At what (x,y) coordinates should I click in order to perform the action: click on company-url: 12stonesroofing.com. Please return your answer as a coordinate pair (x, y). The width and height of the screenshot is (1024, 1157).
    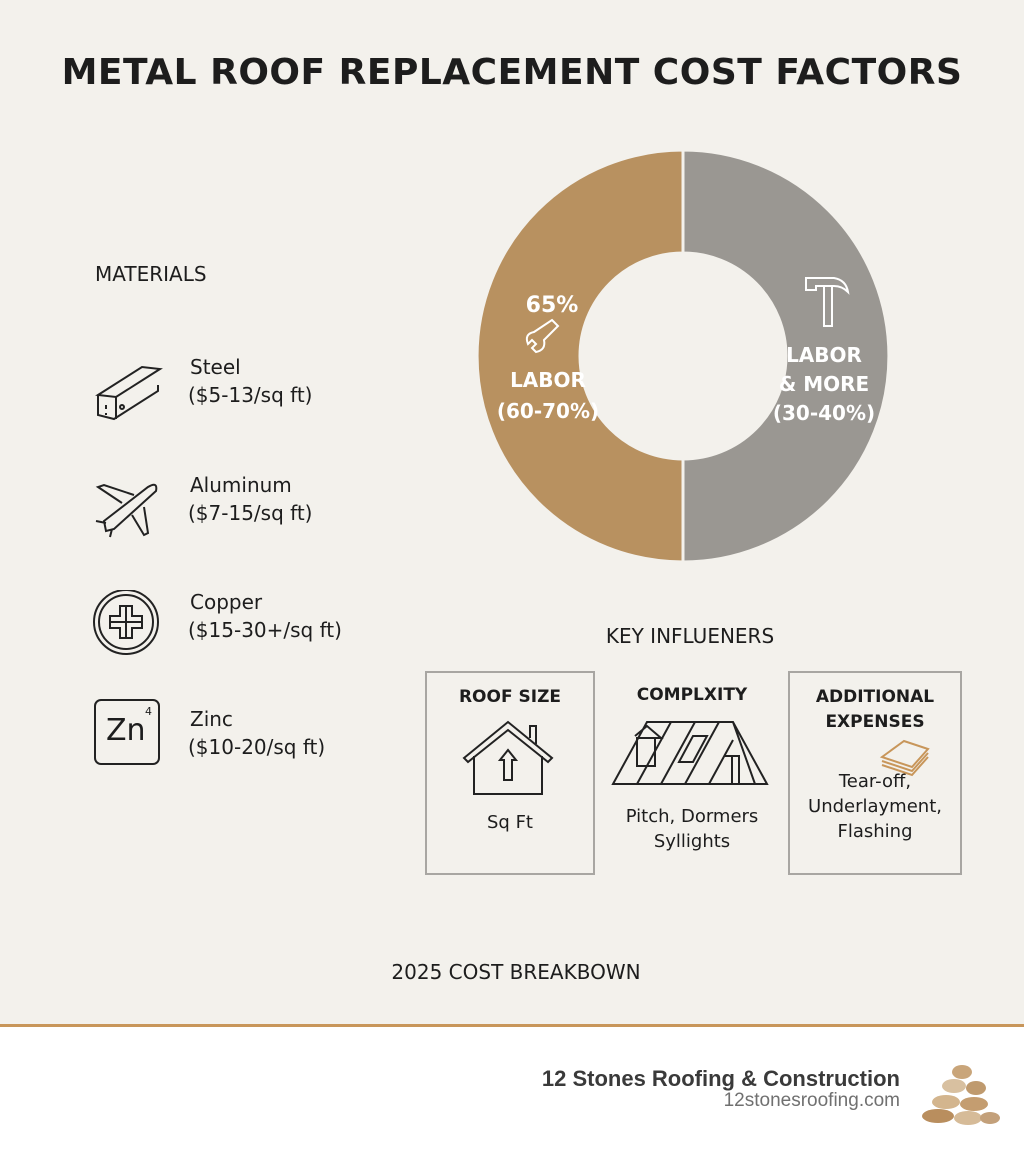
    Looking at the image, I should click on (811, 1100).